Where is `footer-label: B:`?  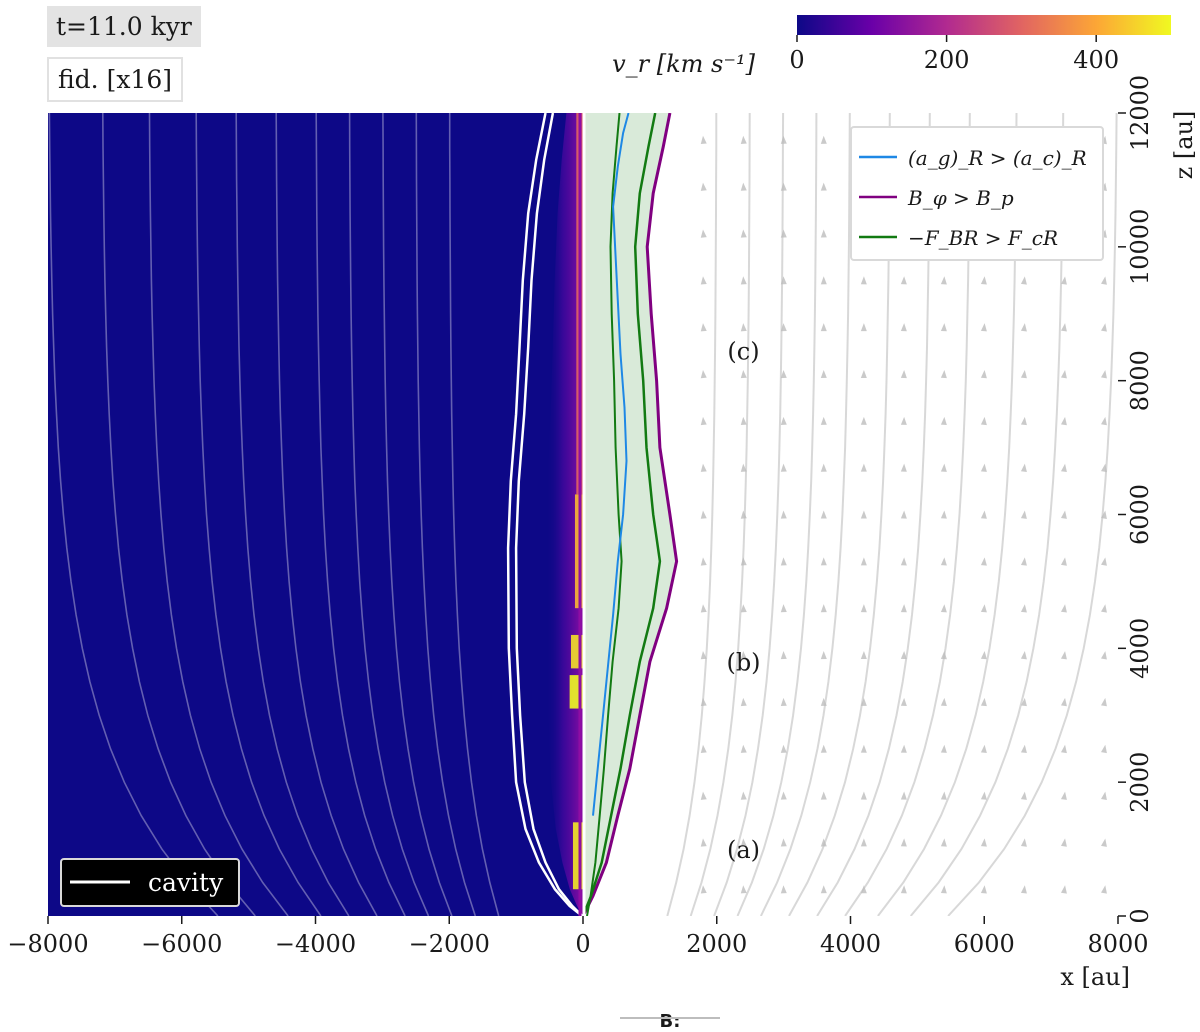
footer-label: B: is located at coordinates (670, 1021).